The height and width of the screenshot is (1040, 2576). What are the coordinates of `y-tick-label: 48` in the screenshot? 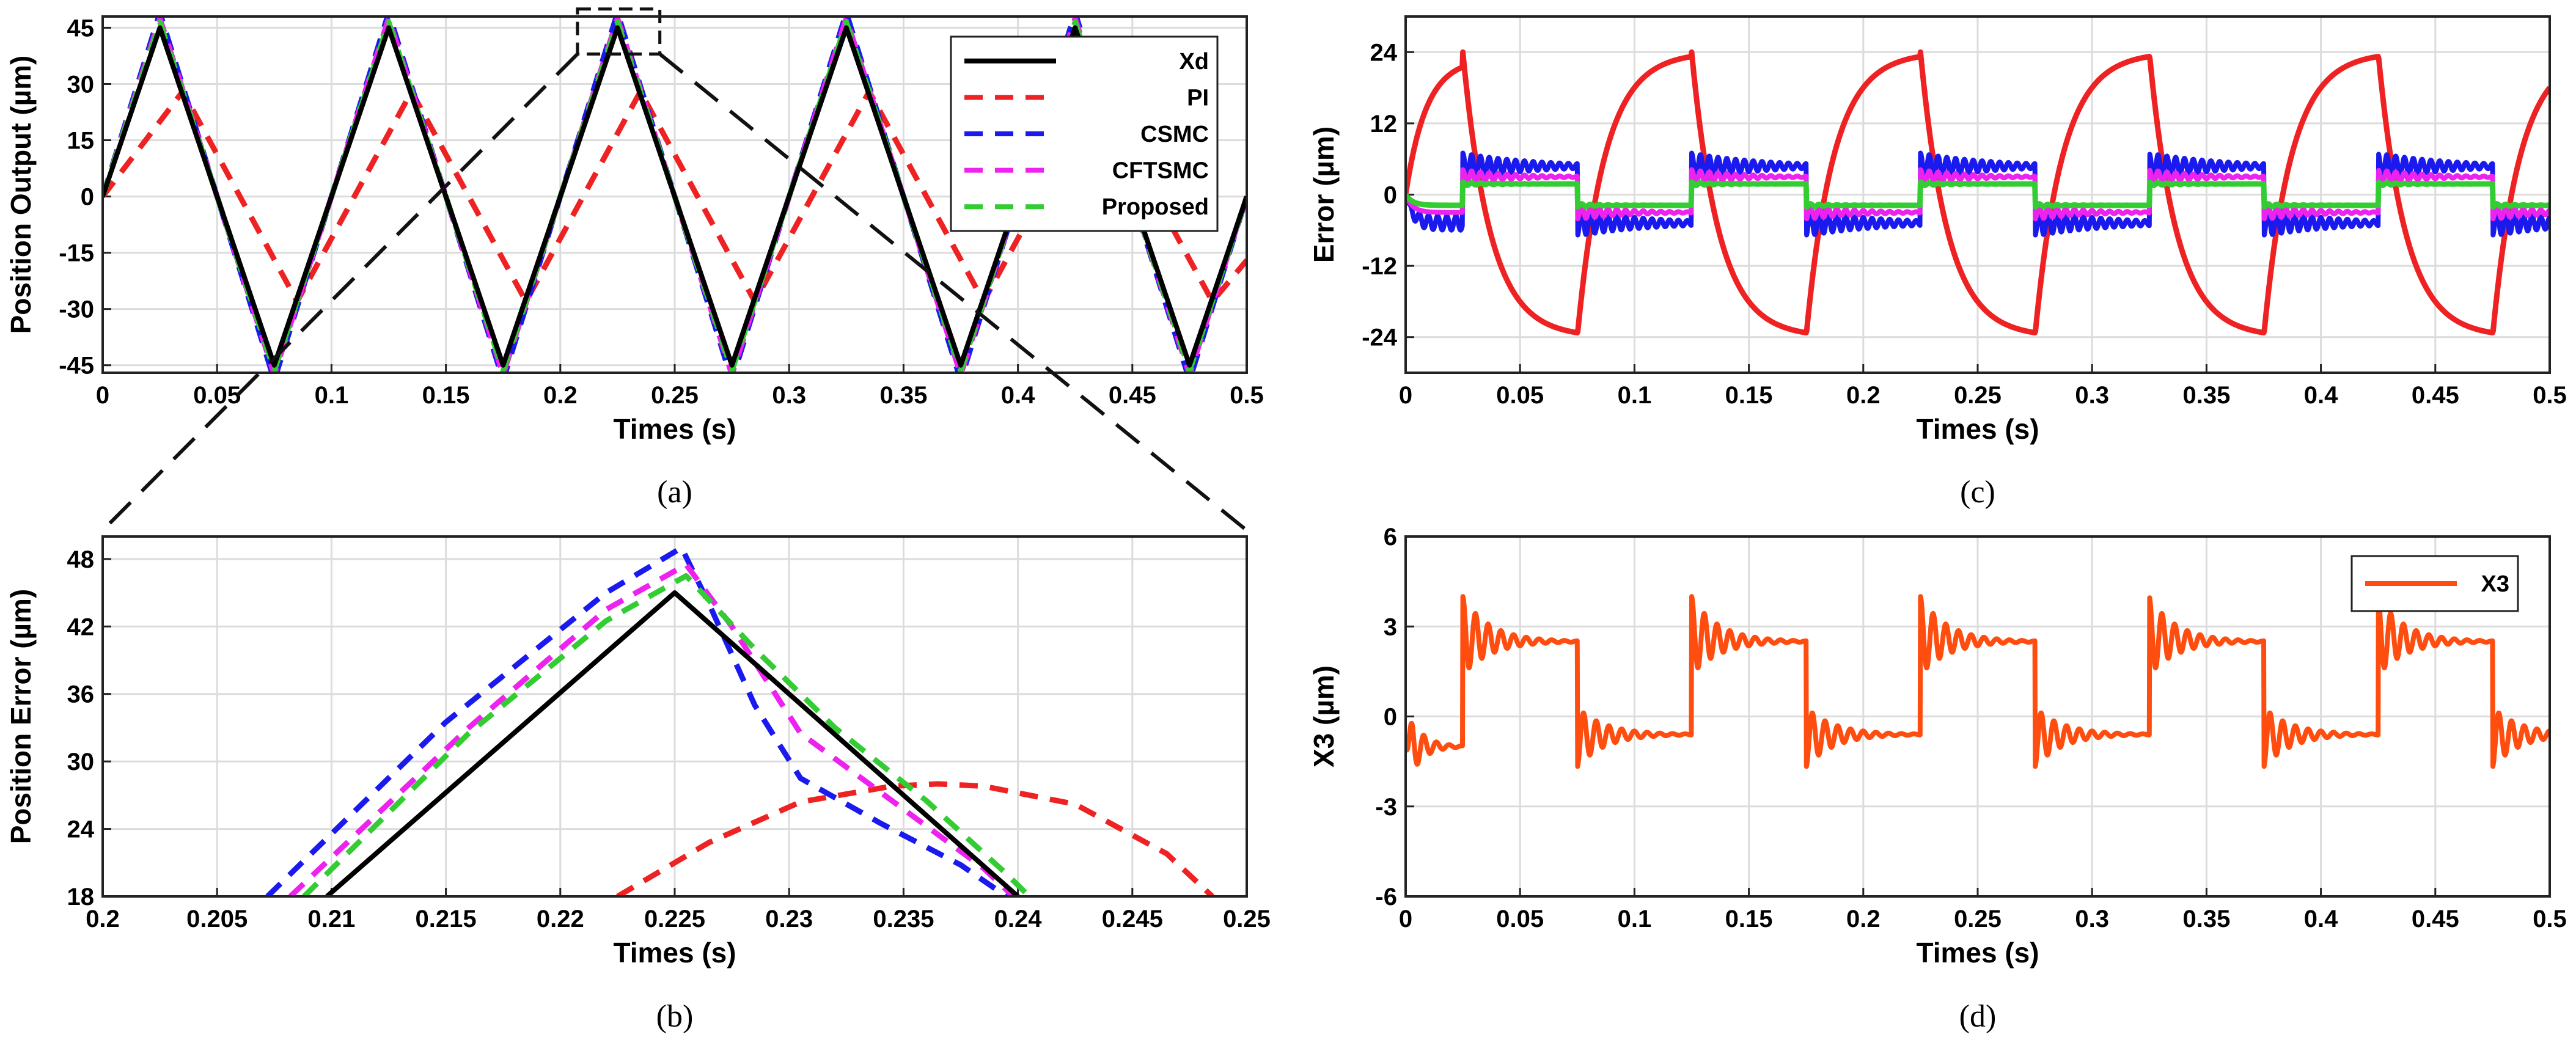 It's located at (81, 559).